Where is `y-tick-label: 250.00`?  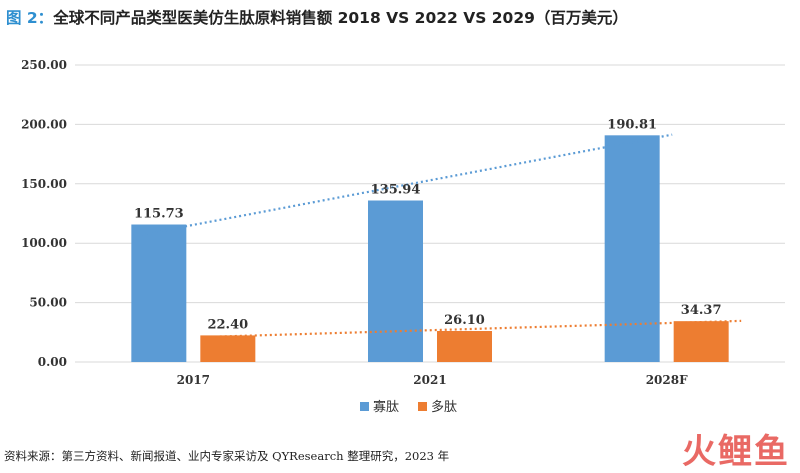
y-tick-label: 250.00 is located at coordinates (44, 65).